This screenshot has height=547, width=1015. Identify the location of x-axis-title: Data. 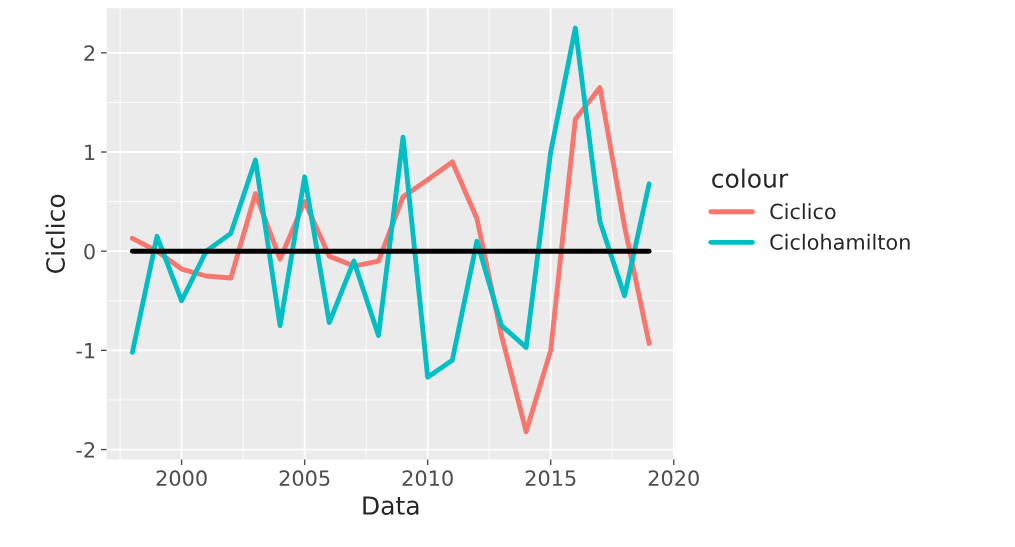
(391, 505).